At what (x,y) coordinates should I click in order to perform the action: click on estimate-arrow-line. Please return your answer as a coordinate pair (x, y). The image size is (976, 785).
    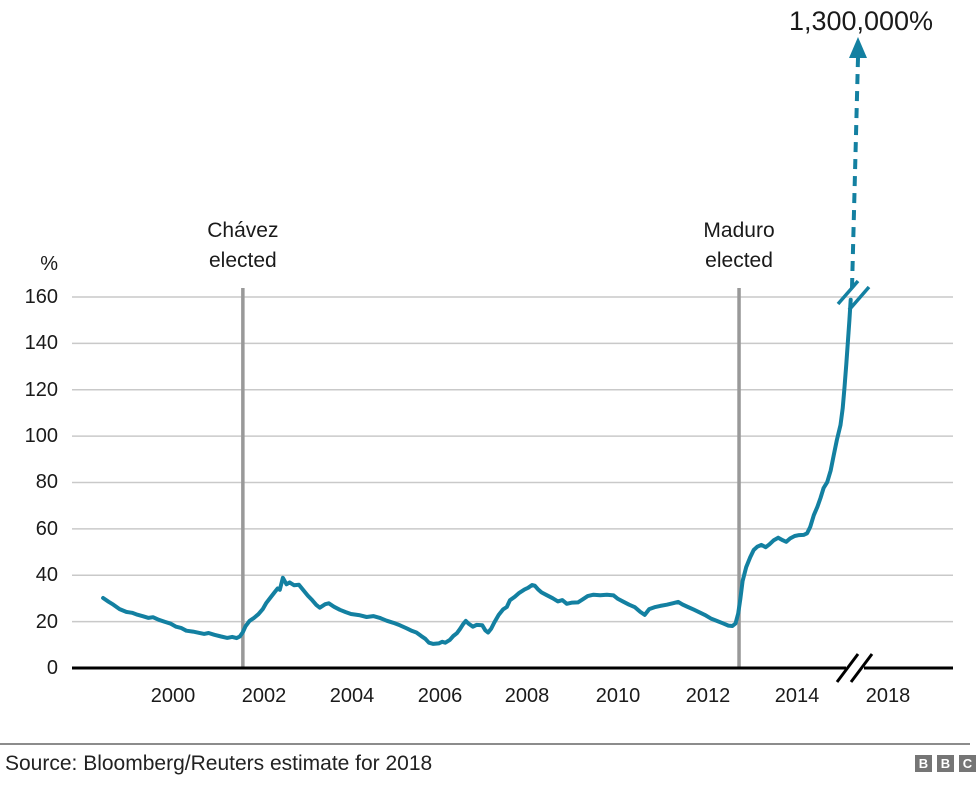
    Looking at the image, I should click on (855, 173).